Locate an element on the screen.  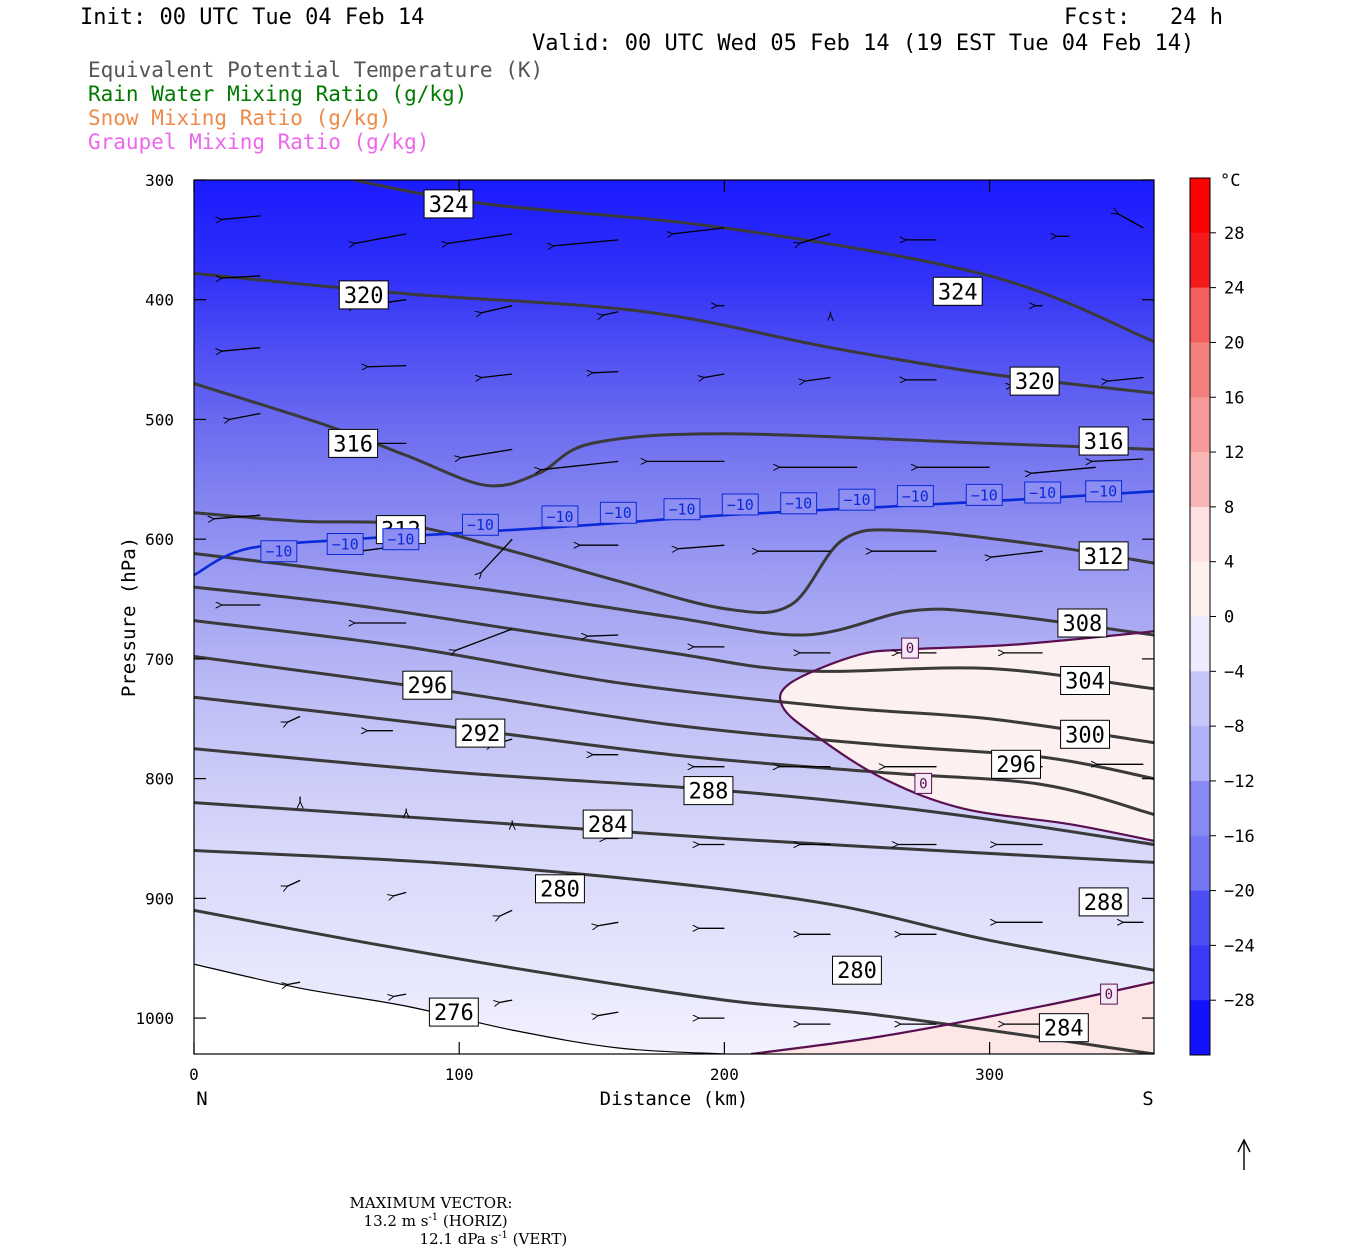
theta-e-label-288-0-box is located at coordinates (708, 791).